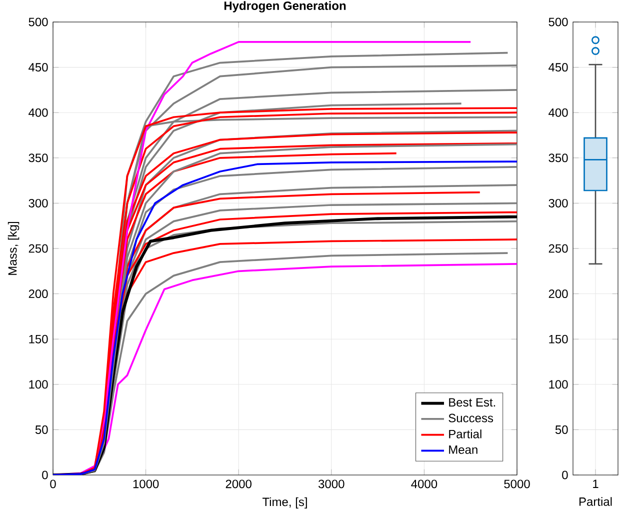 The width and height of the screenshot is (621, 517). I want to click on x-tick-label: 5000, so click(517, 484).